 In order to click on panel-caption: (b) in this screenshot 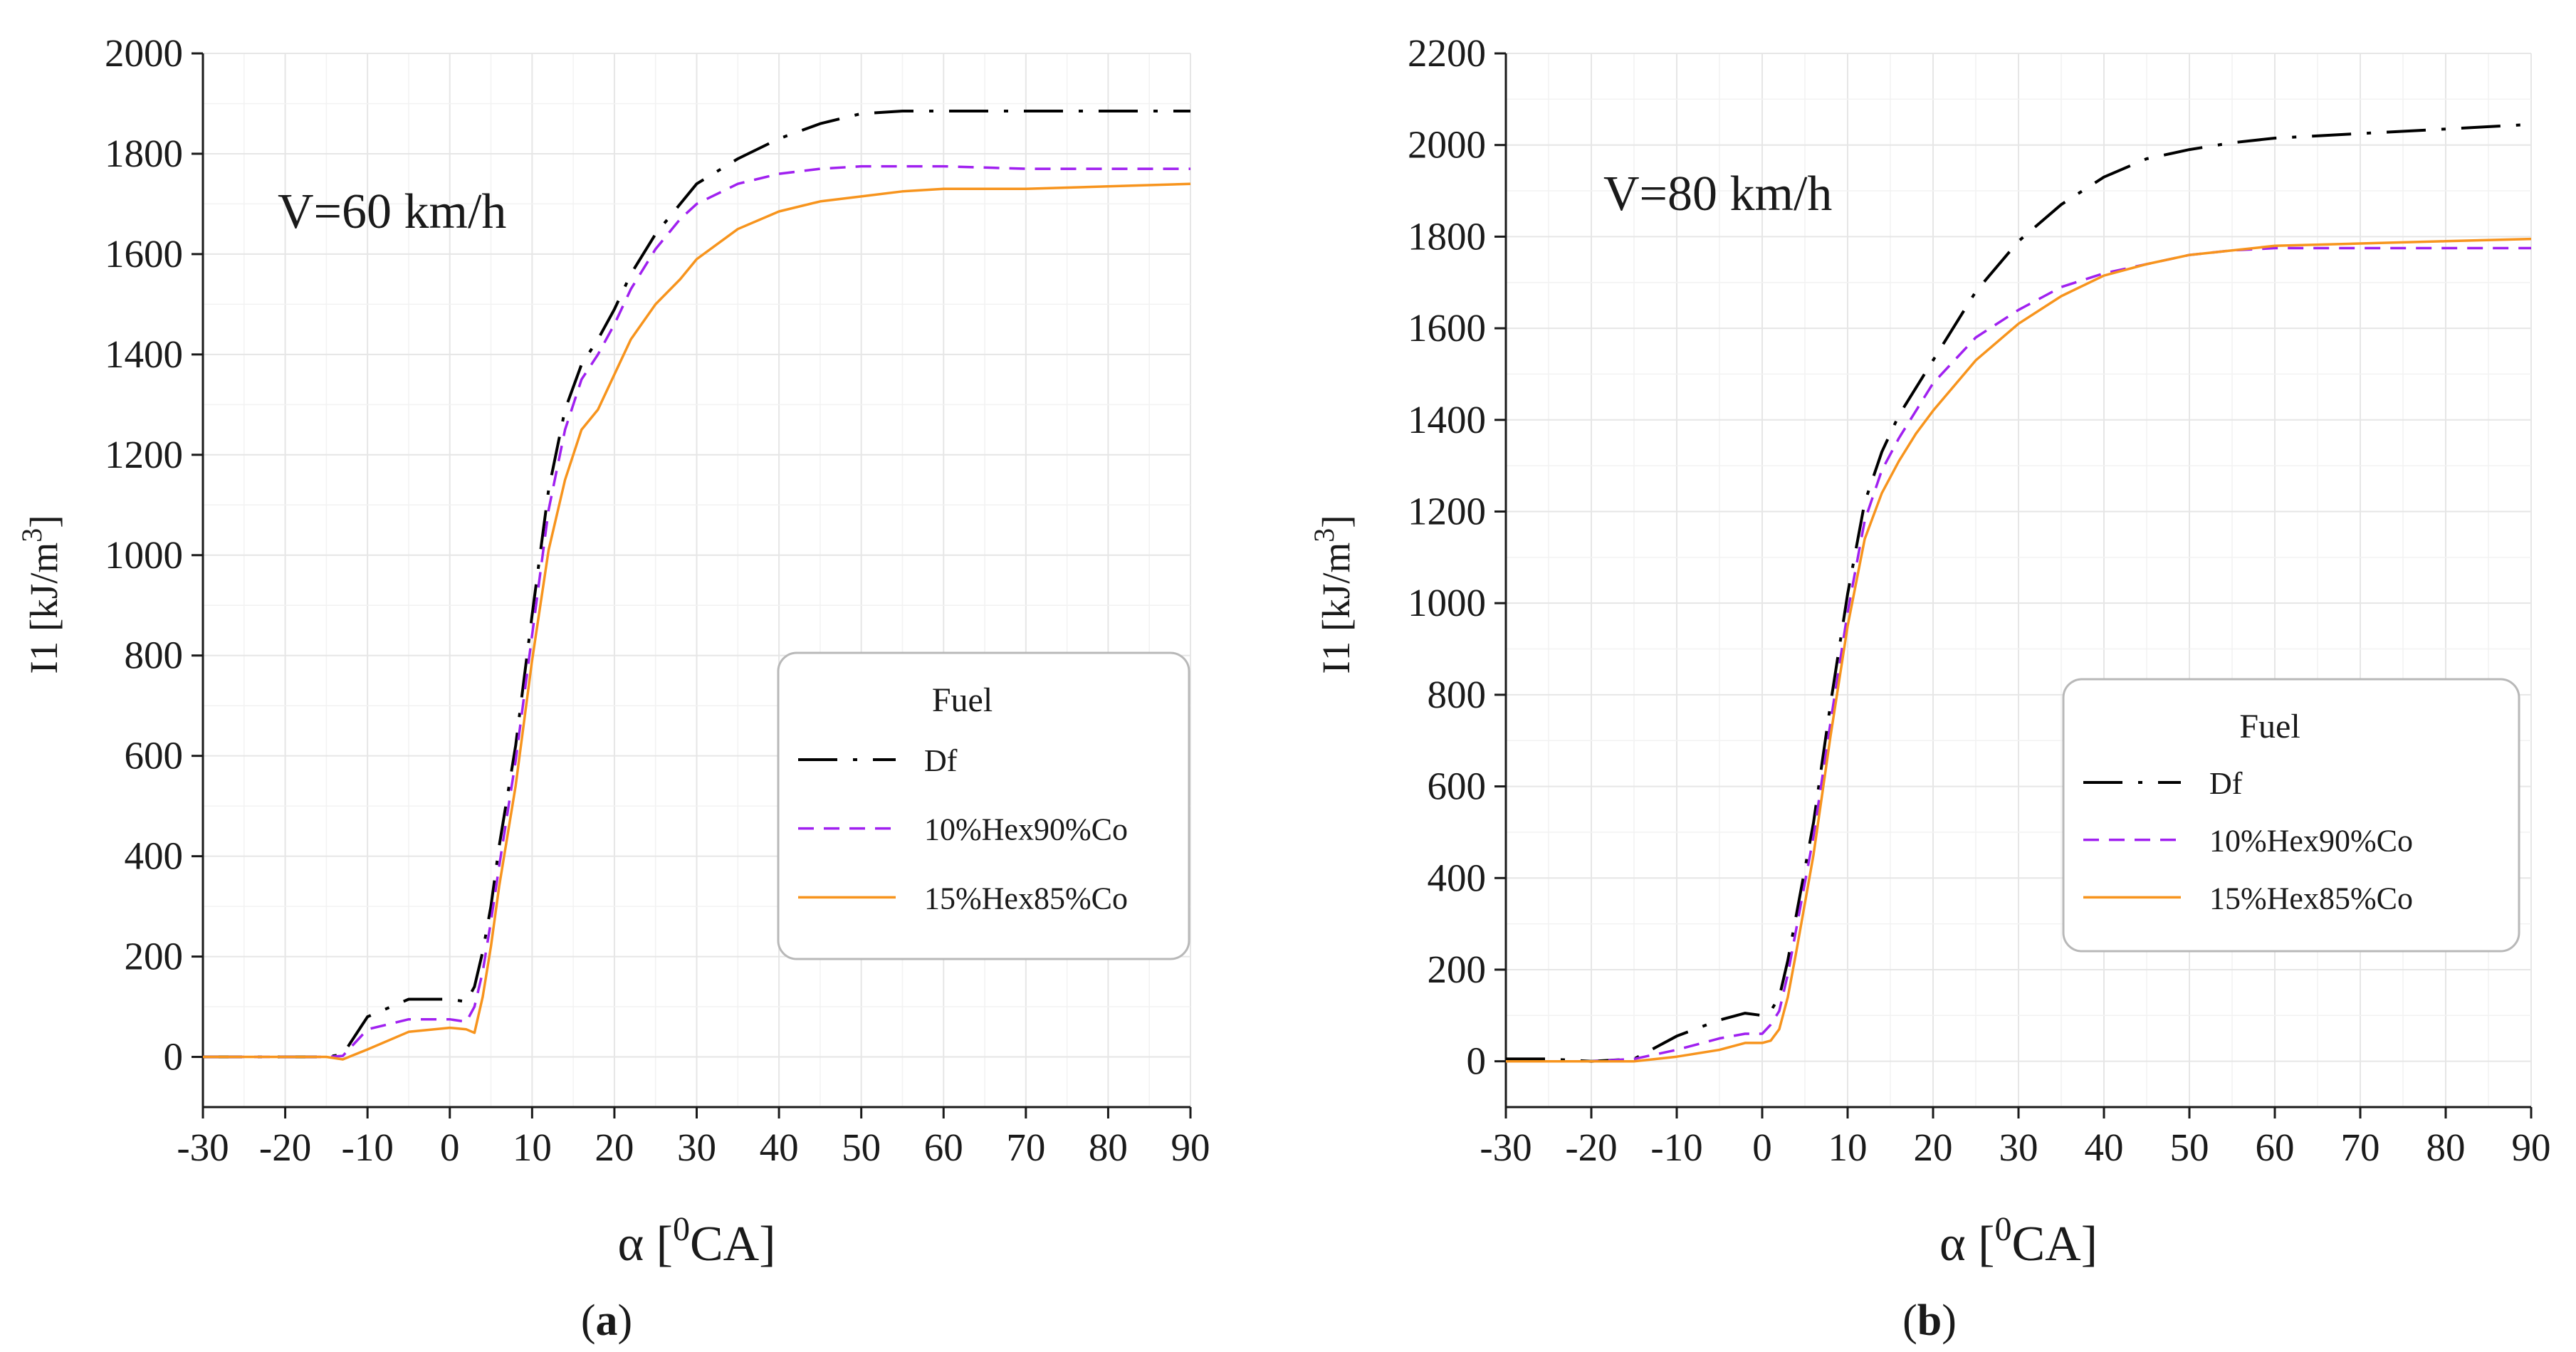, I will do `click(1929, 1320)`.